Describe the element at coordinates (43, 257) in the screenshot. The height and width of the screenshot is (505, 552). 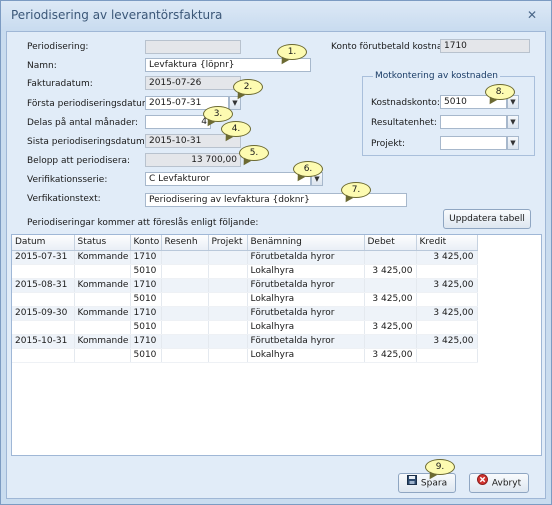
I see `table-cell: 2015-07-31` at that location.